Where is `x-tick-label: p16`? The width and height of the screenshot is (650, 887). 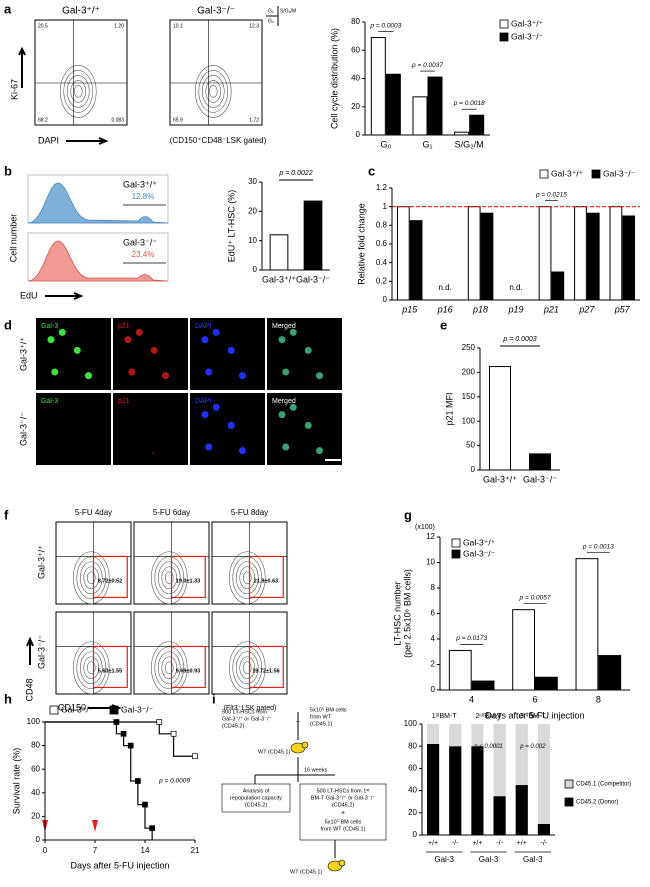
x-tick-label: p16 is located at coordinates (445, 309).